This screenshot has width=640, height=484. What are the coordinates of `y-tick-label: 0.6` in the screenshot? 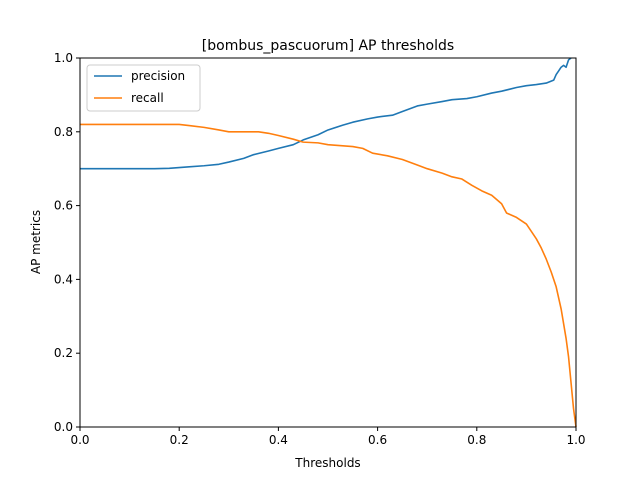 It's located at (63, 206).